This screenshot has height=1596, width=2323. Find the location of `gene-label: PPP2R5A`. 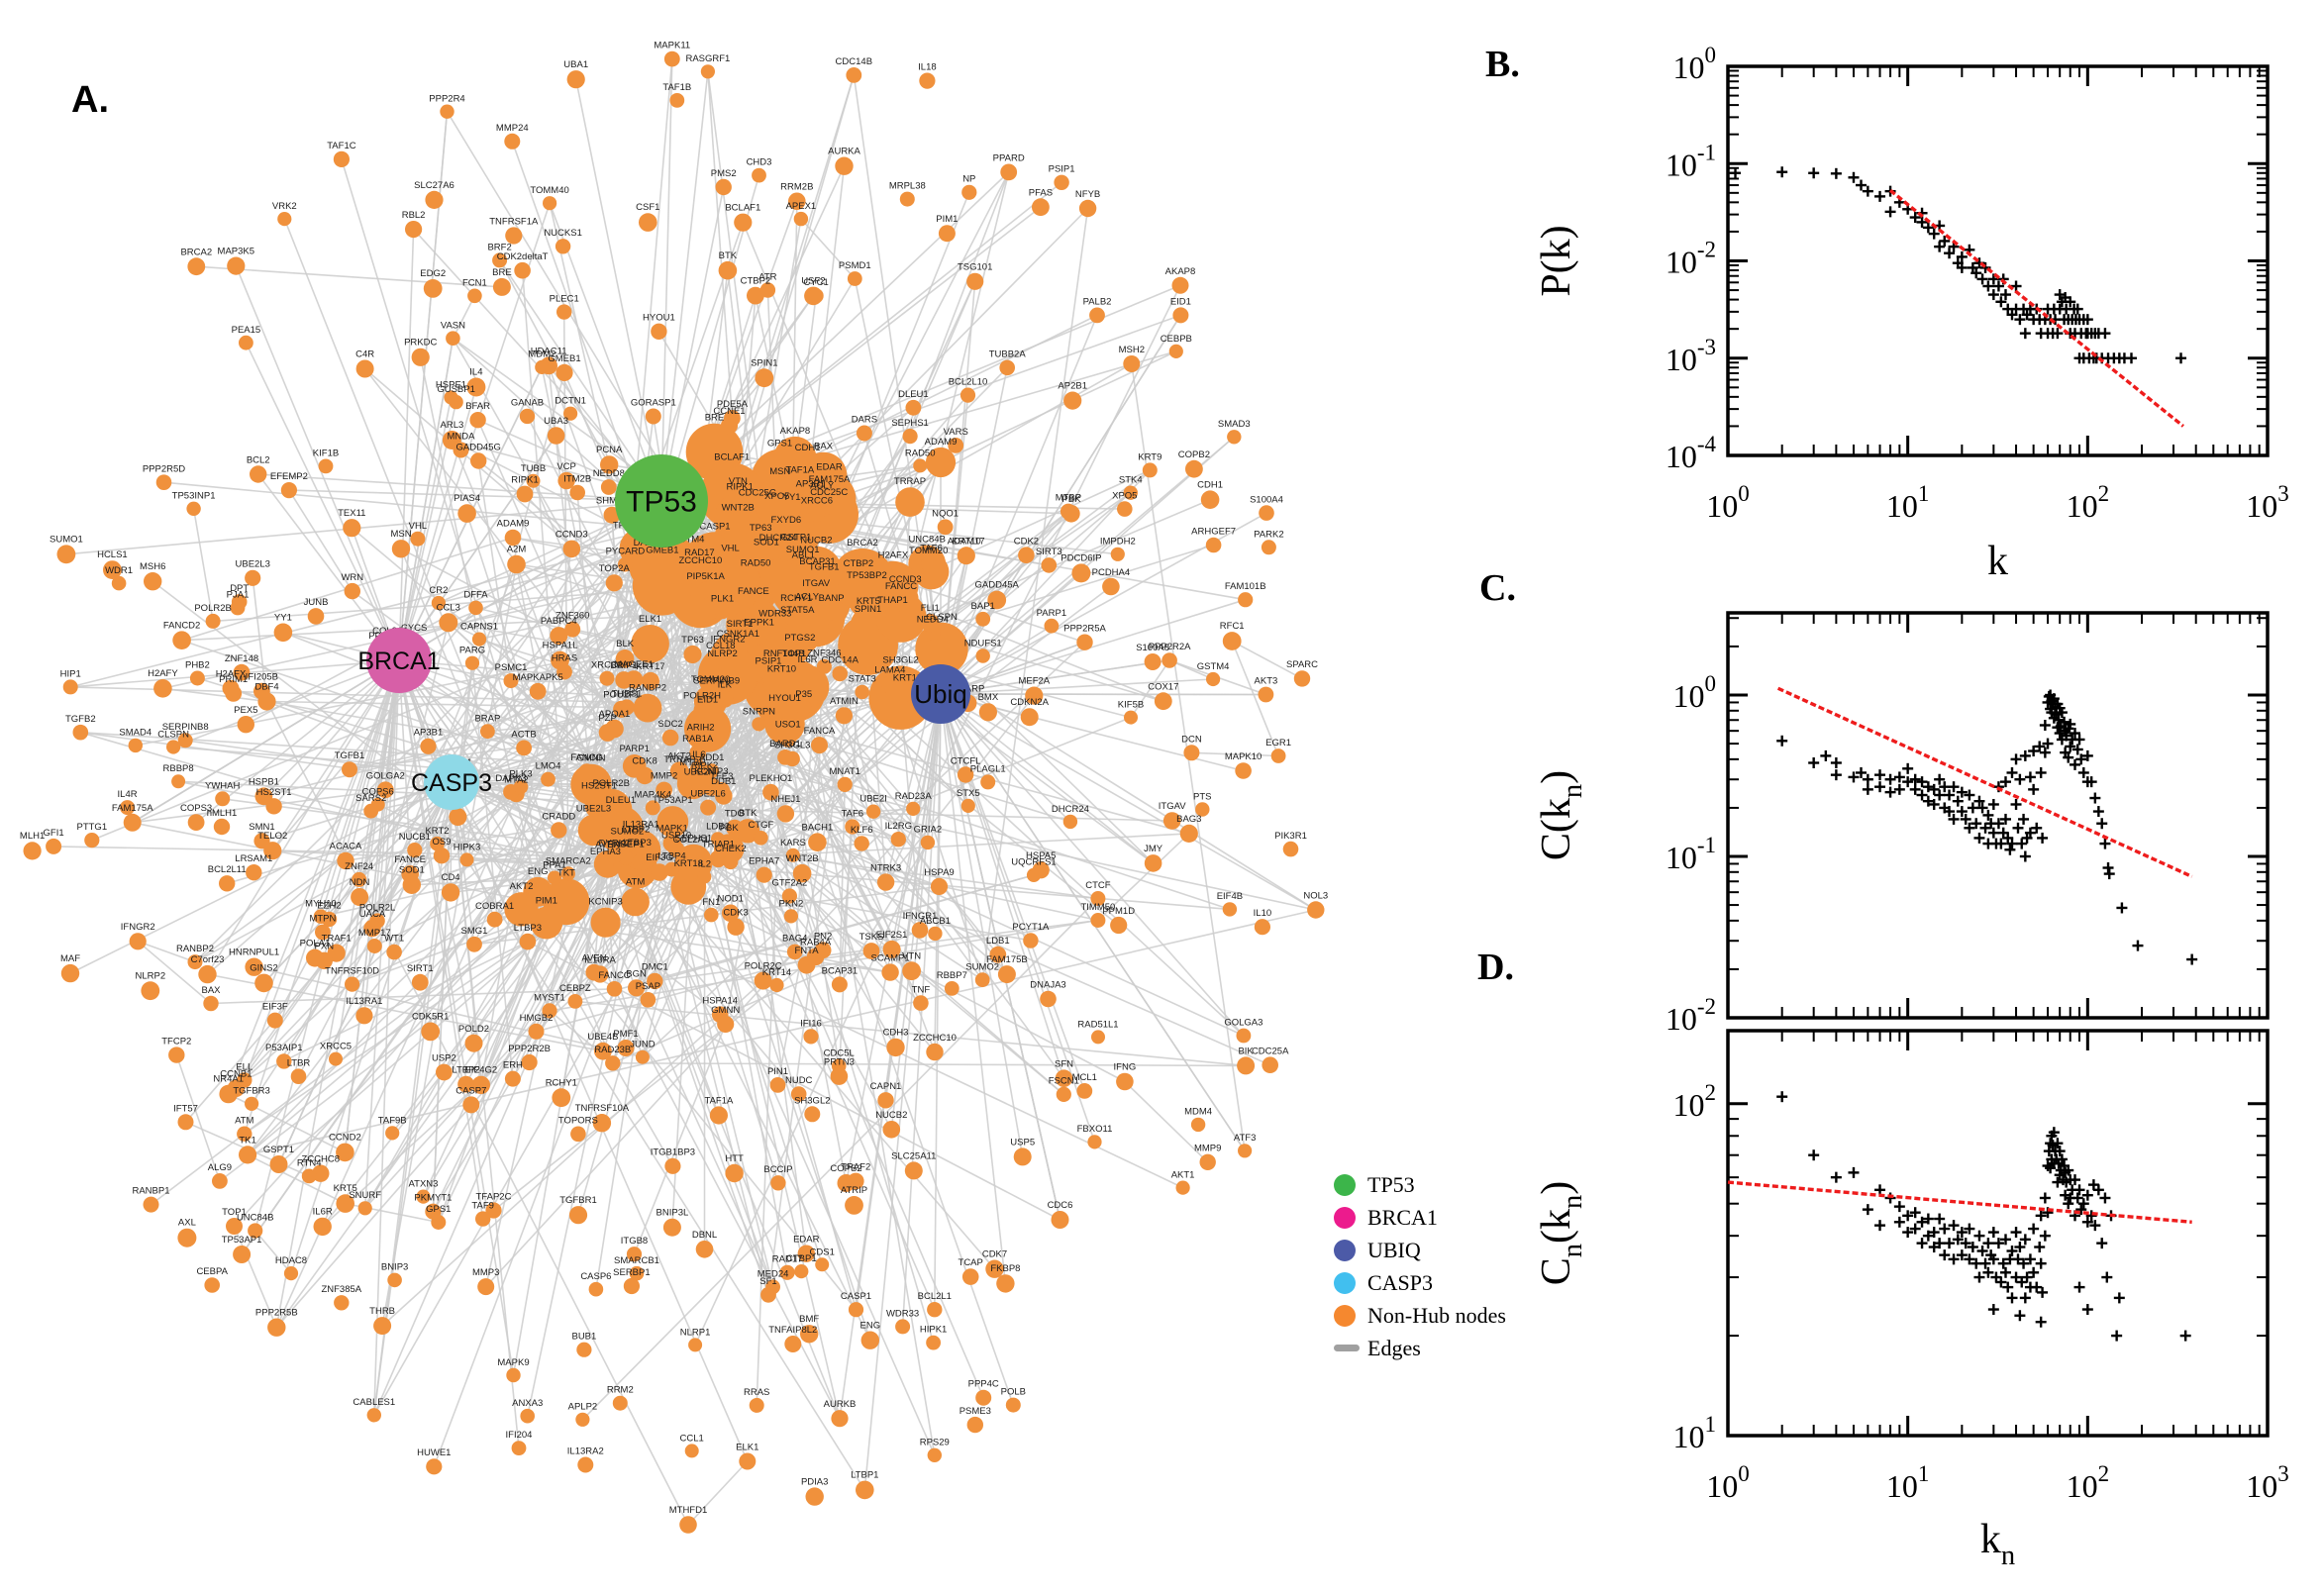

gene-label: PPP2R5A is located at coordinates (1084, 629).